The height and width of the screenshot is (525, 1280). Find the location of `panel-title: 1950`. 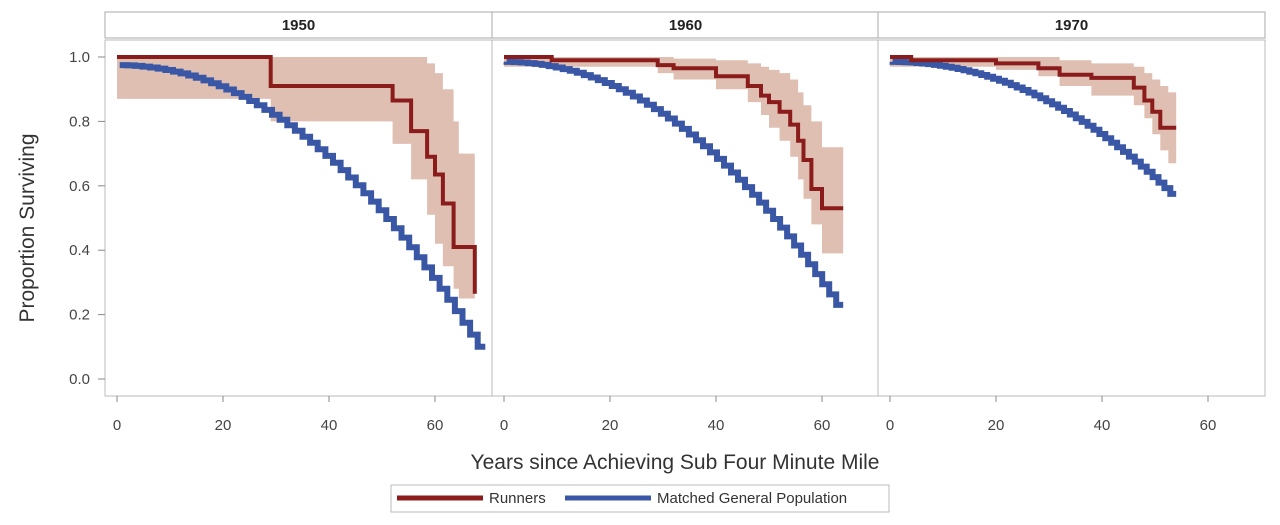

panel-title: 1950 is located at coordinates (298, 25).